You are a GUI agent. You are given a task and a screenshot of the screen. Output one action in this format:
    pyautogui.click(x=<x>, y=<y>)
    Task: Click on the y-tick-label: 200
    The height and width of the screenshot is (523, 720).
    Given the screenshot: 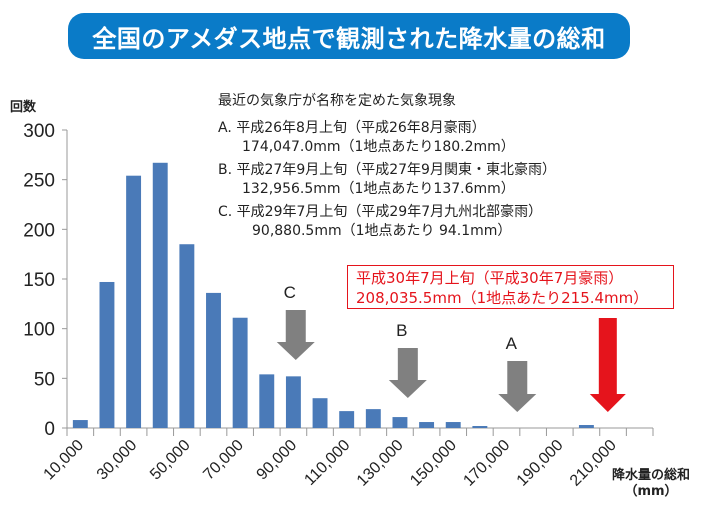 What is the action you would take?
    pyautogui.click(x=39, y=230)
    